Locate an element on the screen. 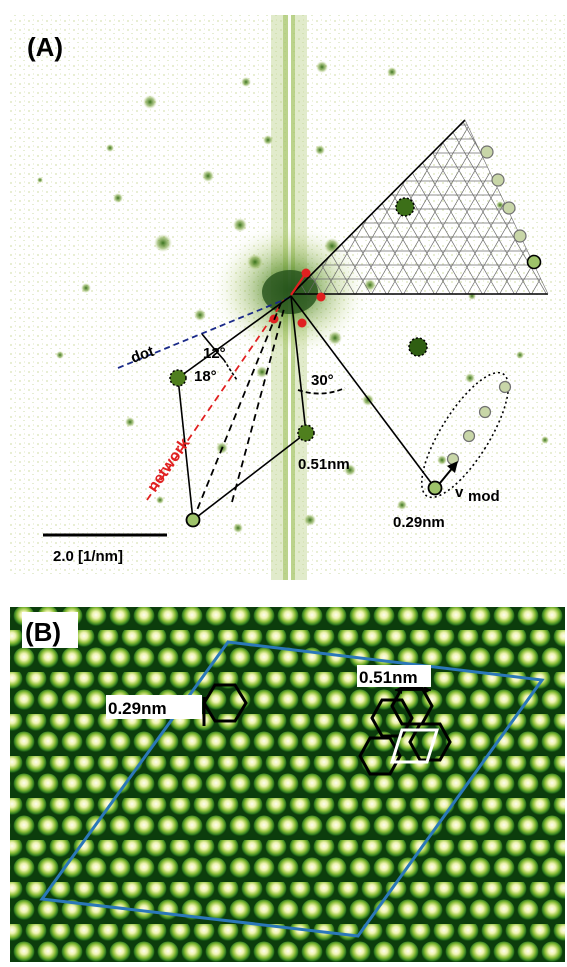 The height and width of the screenshot is (967, 567). measure-arrow-left is located at coordinates (398, 690).